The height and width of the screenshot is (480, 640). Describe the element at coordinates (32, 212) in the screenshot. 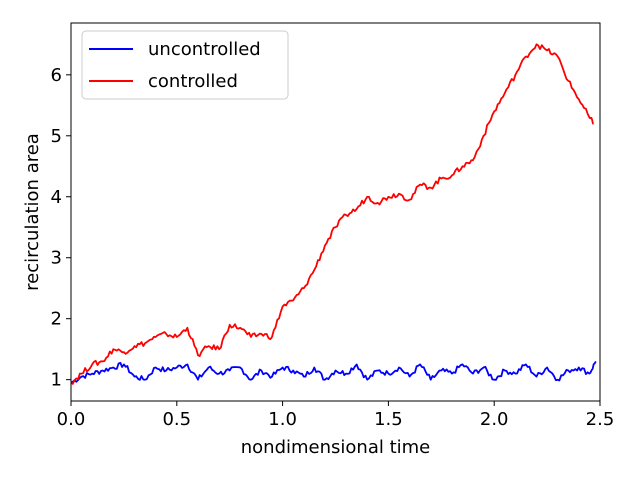

I see `y-axis-label: recirculation area` at that location.